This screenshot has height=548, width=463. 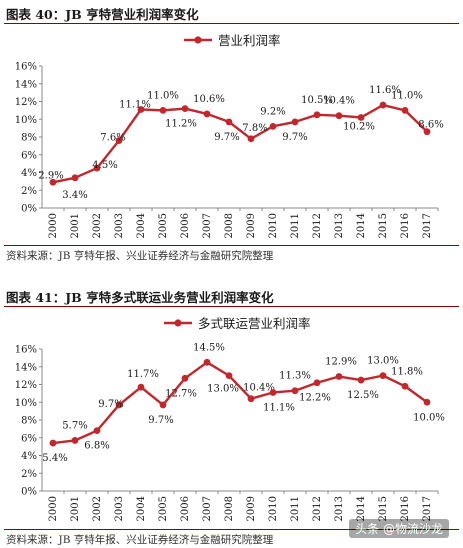 I want to click on x-tick-label: 2013, so click(x=339, y=508).